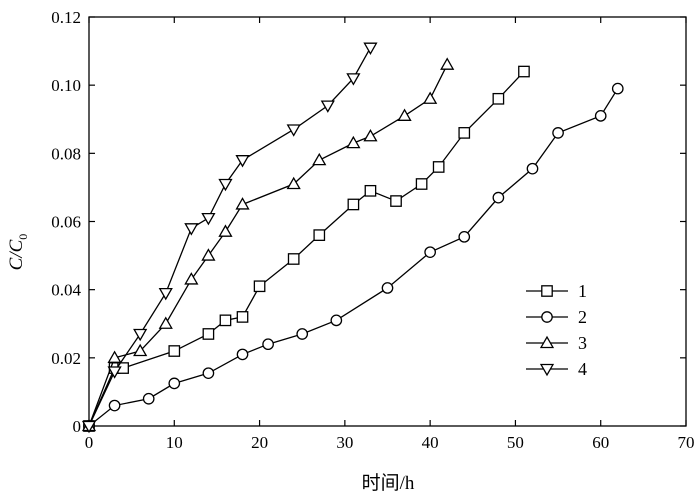  What do you see at coordinates (77, 426) in the screenshot?
I see `y-tick-label: 0` at bounding box center [77, 426].